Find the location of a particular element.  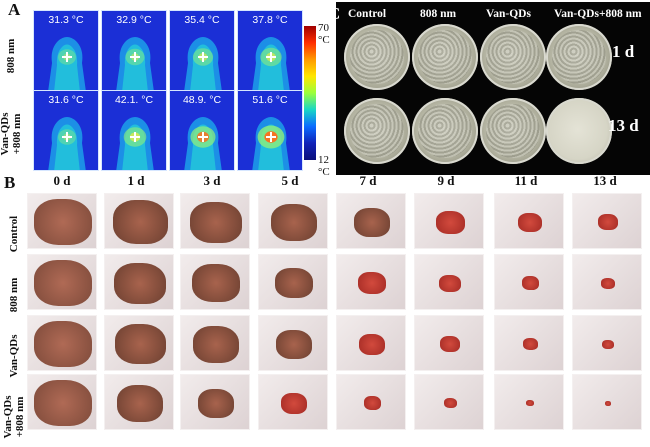

panel-b-row-label-vanqds: Van-QDs is located at coordinates (14, 356).